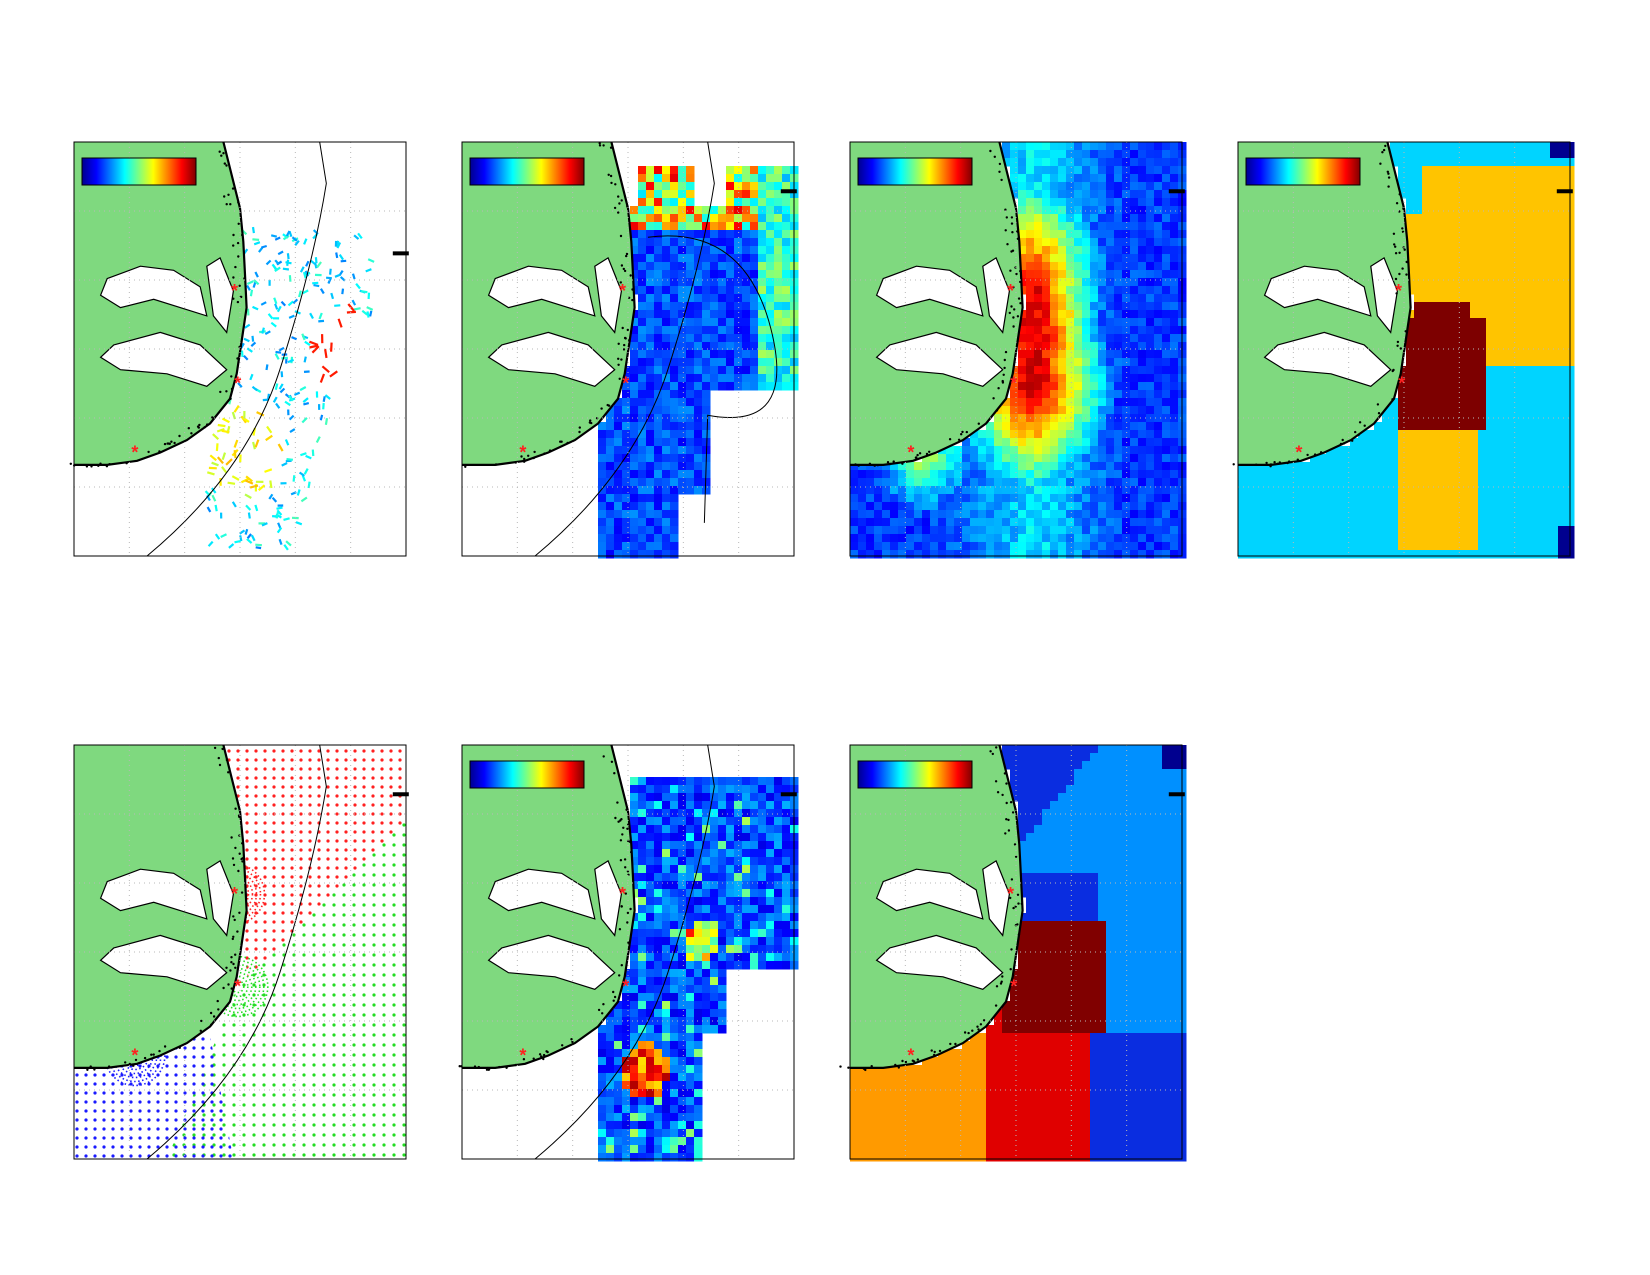 The image size is (1650, 1275). I want to click on panel-gdop: ***, so click(630, 350).